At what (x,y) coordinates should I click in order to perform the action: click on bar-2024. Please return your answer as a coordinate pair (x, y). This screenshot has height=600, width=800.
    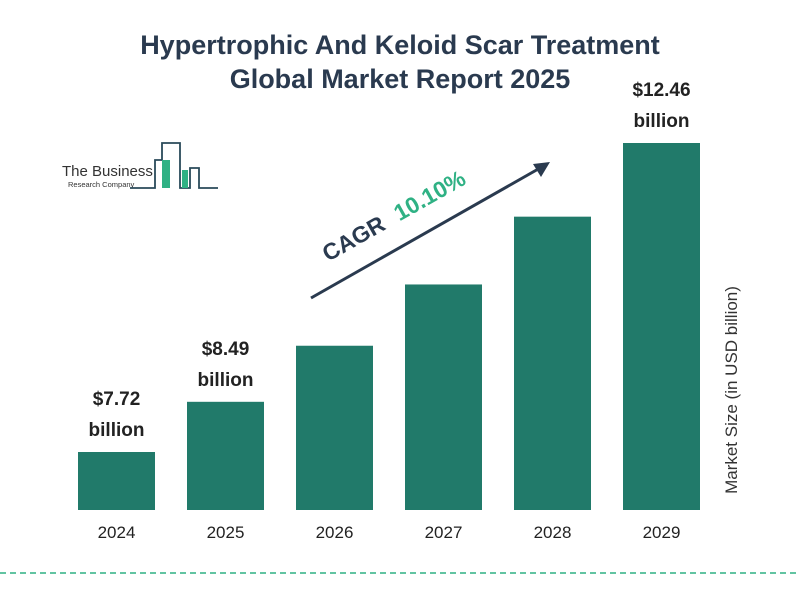
    Looking at the image, I should click on (116, 481).